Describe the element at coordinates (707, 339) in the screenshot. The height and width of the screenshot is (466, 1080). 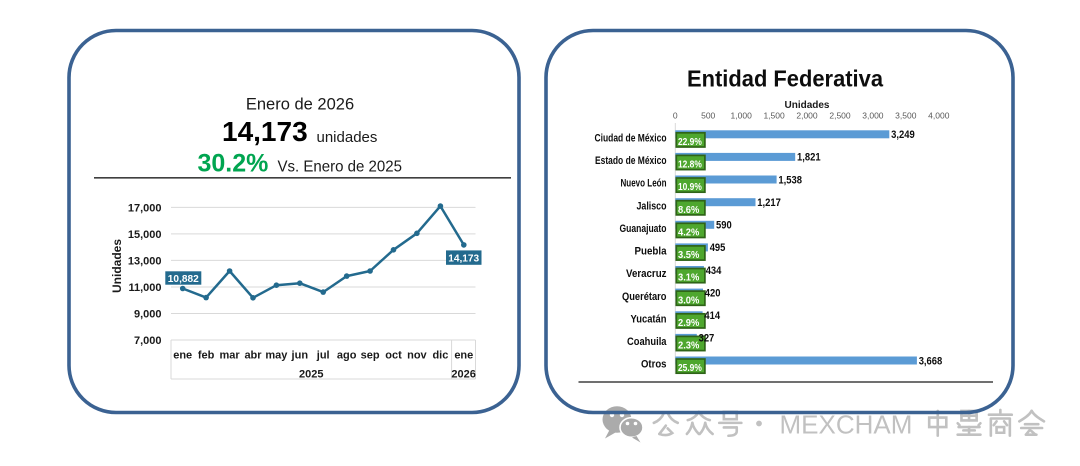
I see `svg-text: 327` at that location.